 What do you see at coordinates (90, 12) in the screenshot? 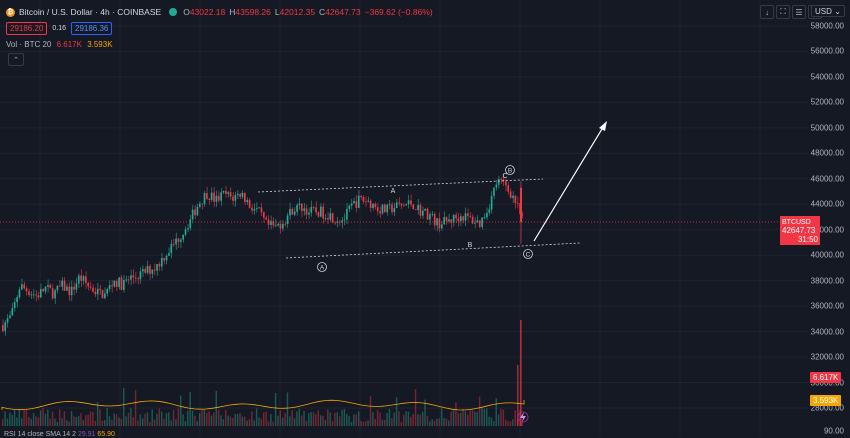
I see `symbol-title: Bitcoin / U.S. Dollar · 4h · COINBASE` at bounding box center [90, 12].